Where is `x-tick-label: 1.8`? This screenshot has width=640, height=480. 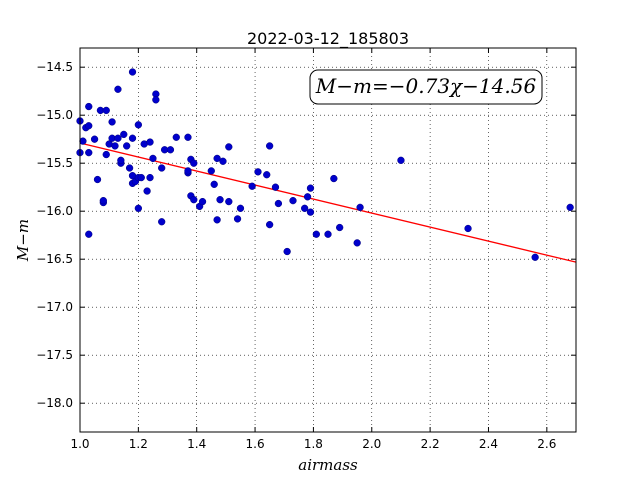
x-tick-label: 1.8 is located at coordinates (313, 444).